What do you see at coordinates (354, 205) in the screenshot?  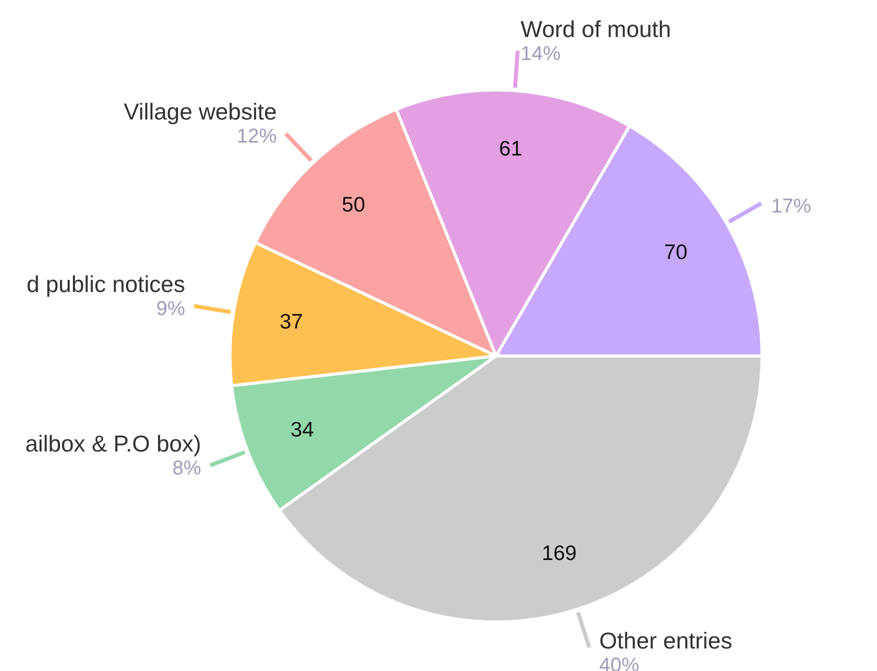 I see `data-label: 50` at bounding box center [354, 205].